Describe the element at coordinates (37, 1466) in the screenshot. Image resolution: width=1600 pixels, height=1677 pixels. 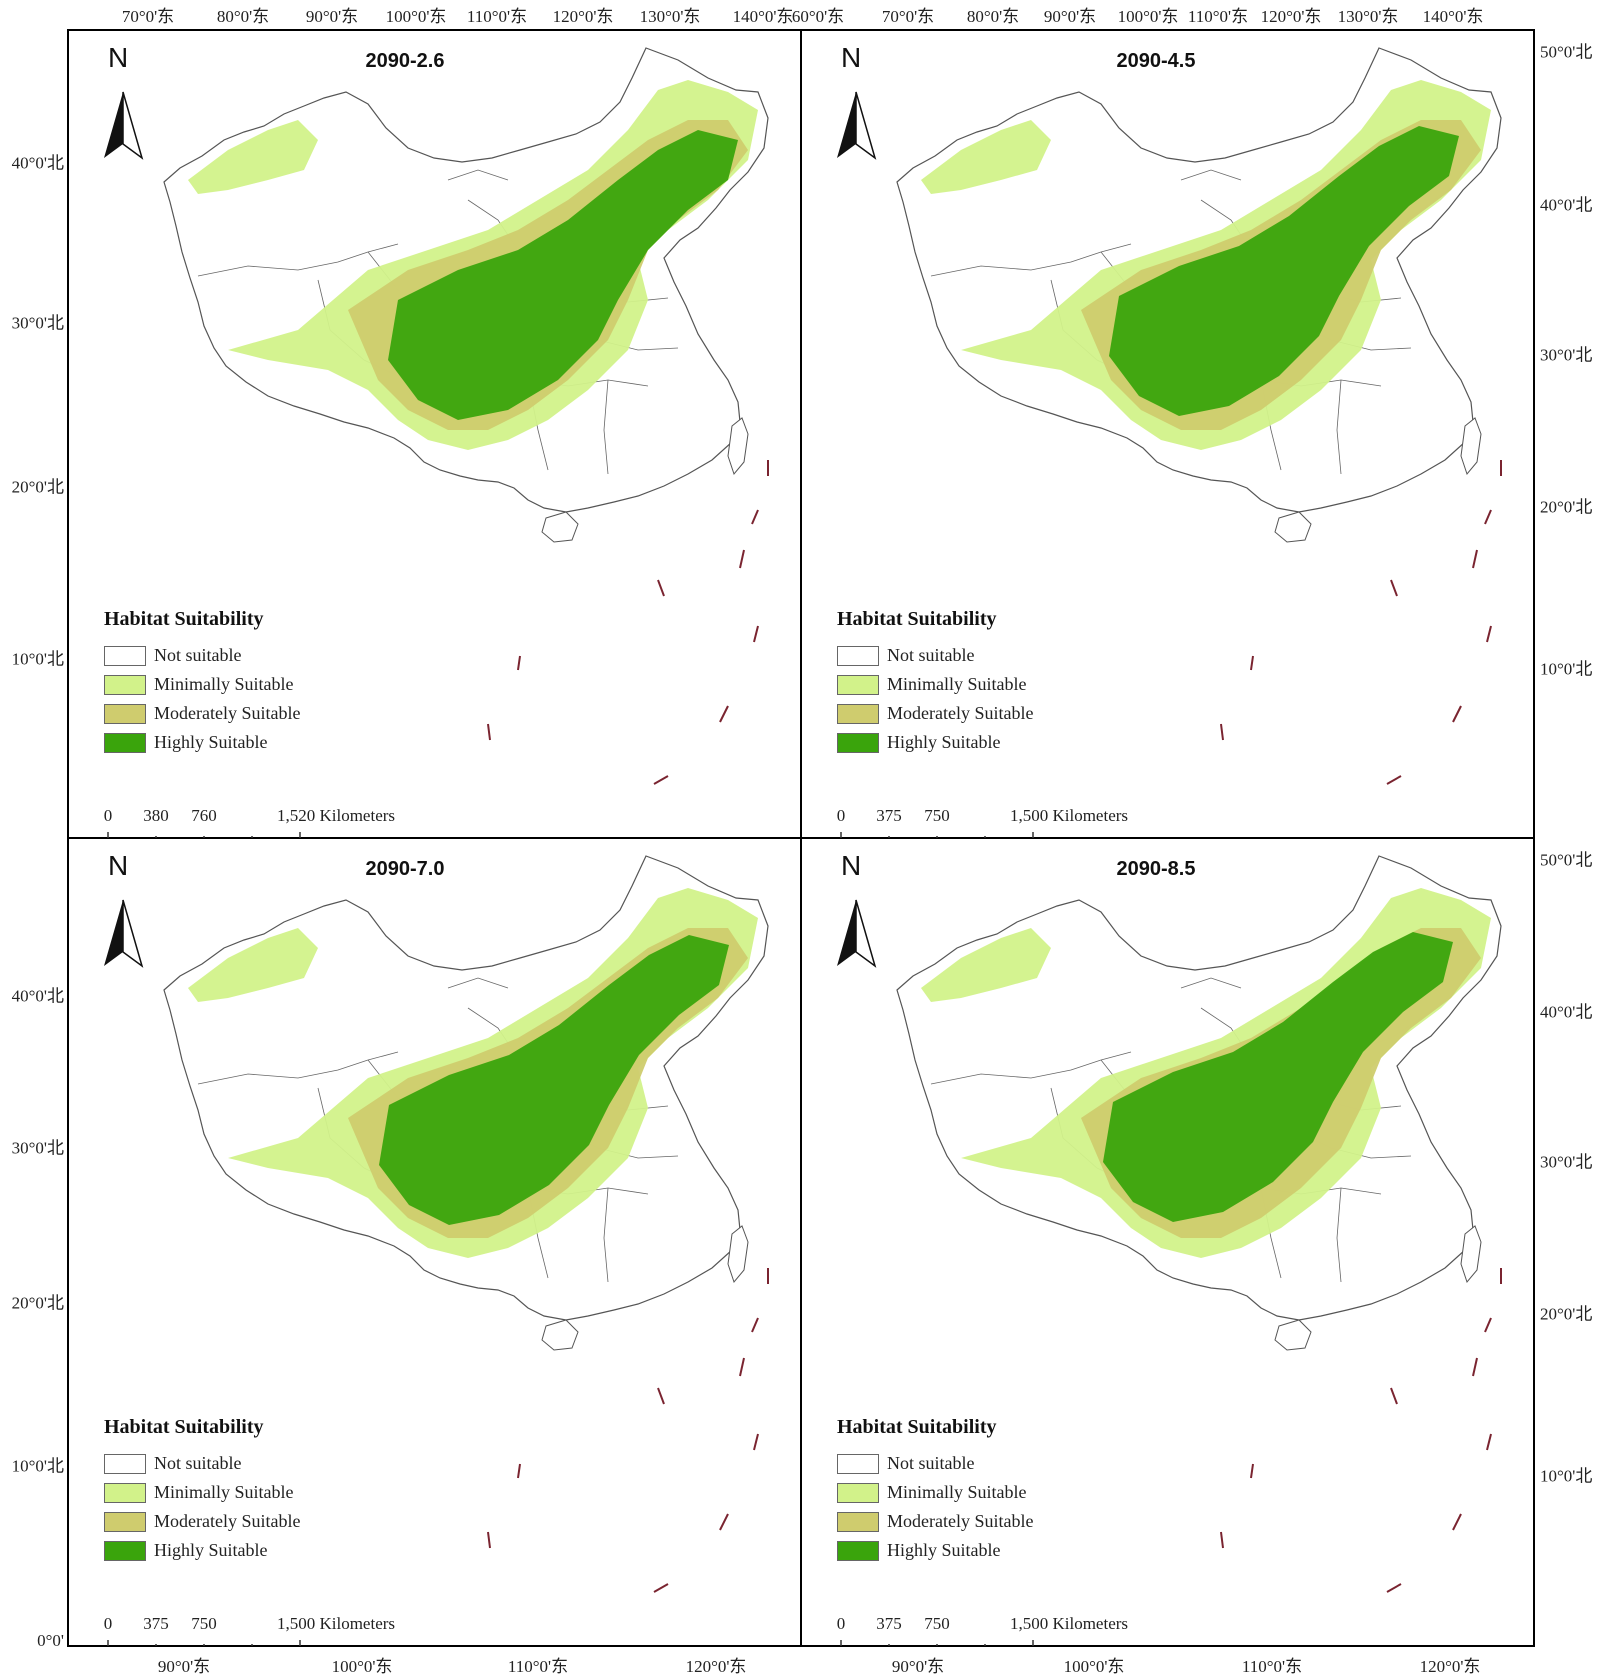
I see `lat-tick-label: 10°0'北` at that location.